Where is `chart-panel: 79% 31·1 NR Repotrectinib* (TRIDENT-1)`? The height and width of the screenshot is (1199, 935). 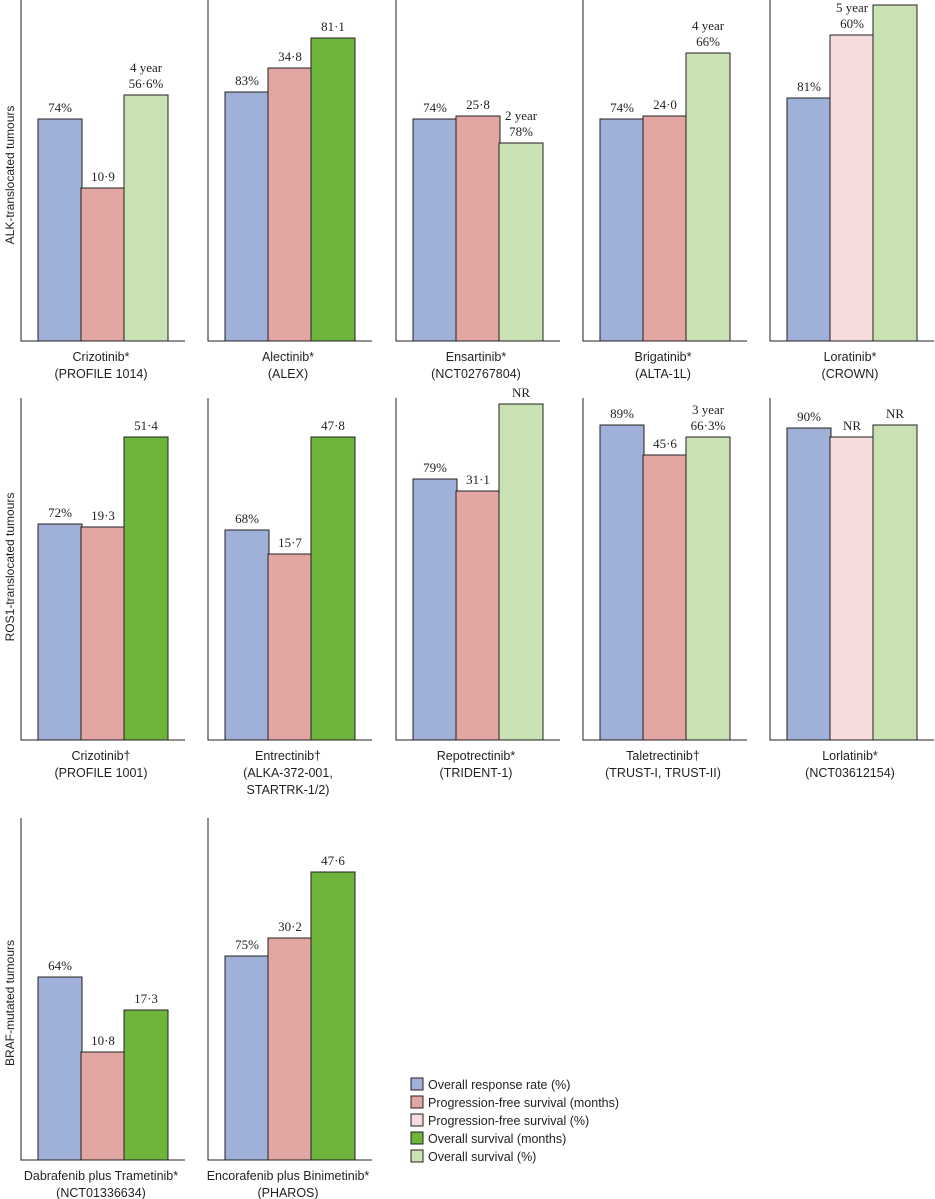
chart-panel: 79% 31·1 NR Repotrectinib* (TRIDENT-1) is located at coordinates (477, 582).